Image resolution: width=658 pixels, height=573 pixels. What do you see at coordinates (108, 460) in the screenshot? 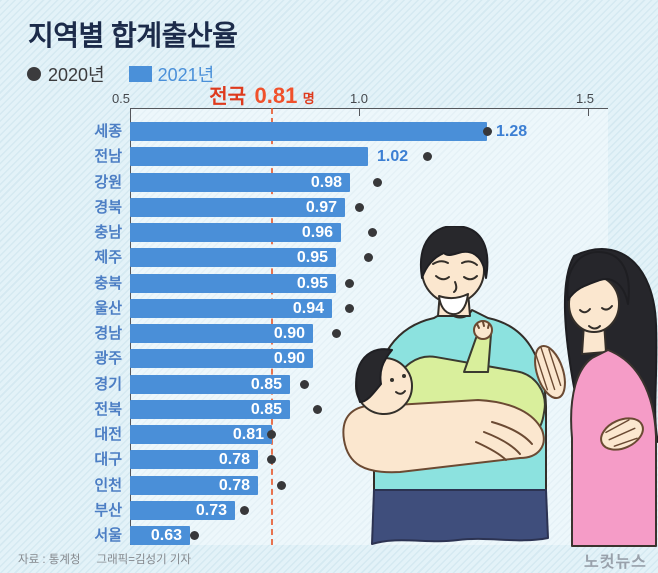
I see `row-category-label: 대구` at bounding box center [108, 460].